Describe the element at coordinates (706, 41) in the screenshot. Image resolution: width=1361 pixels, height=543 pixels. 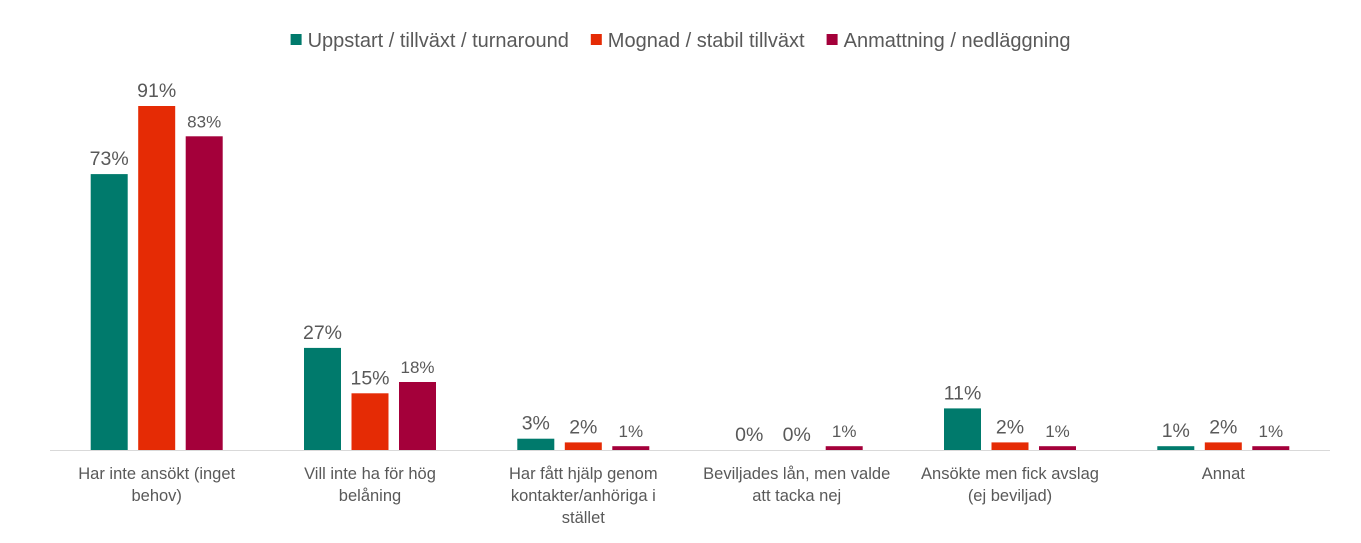
I see `legend-label: Mognad / stabil tillväxt` at that location.